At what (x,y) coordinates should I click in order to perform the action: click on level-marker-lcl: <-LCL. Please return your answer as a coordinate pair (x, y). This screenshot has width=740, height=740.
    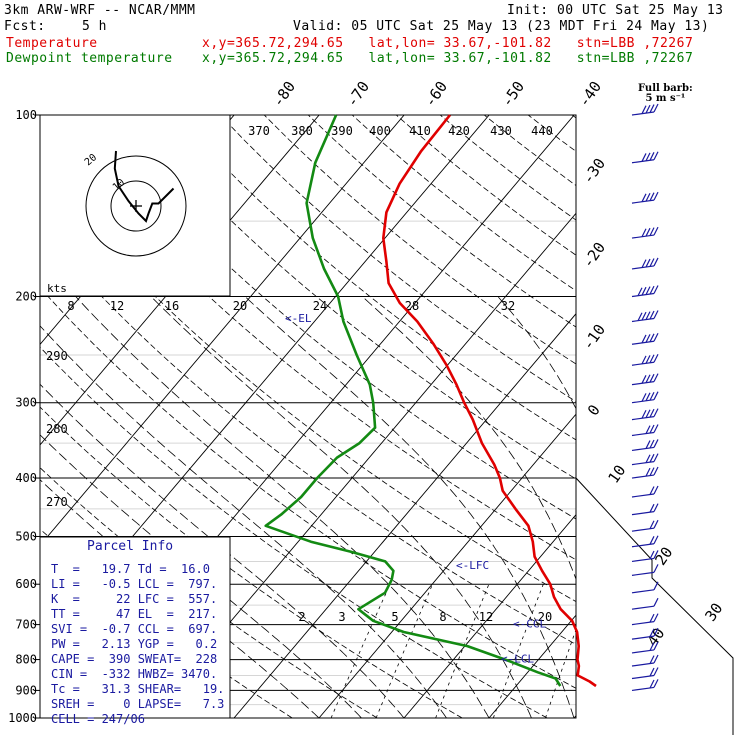
    Looking at the image, I should click on (517, 659).